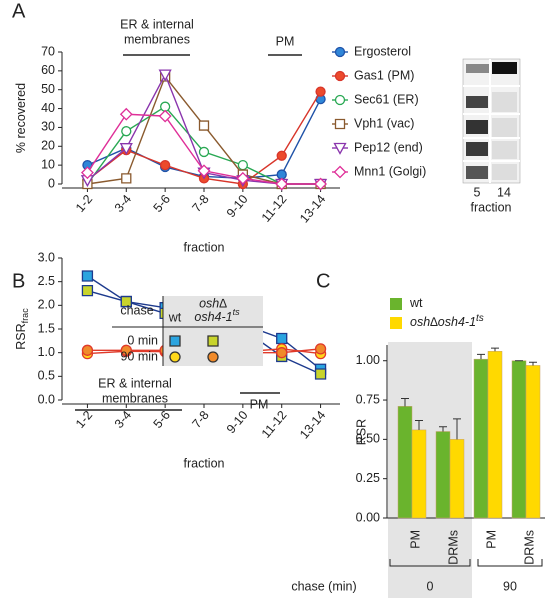 This screenshot has width=546, height=599. I want to click on y-tick-label: 40, so click(48, 108).